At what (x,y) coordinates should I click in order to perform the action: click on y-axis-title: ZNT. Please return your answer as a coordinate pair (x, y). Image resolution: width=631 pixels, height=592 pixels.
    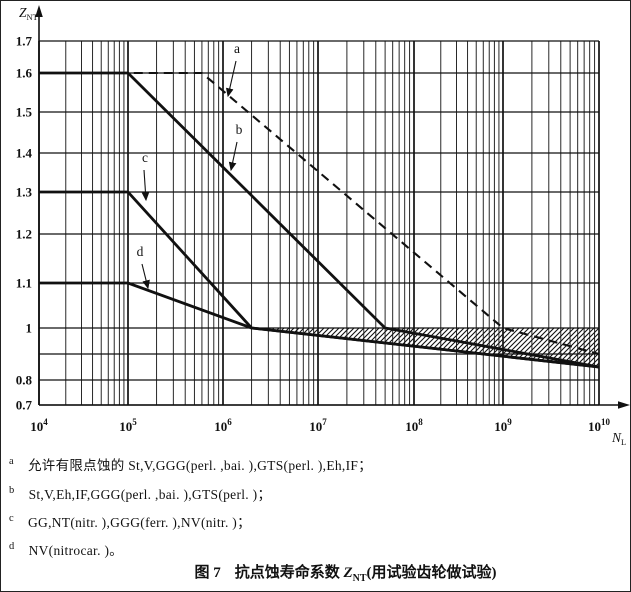
    Looking at the image, I should click on (29, 13).